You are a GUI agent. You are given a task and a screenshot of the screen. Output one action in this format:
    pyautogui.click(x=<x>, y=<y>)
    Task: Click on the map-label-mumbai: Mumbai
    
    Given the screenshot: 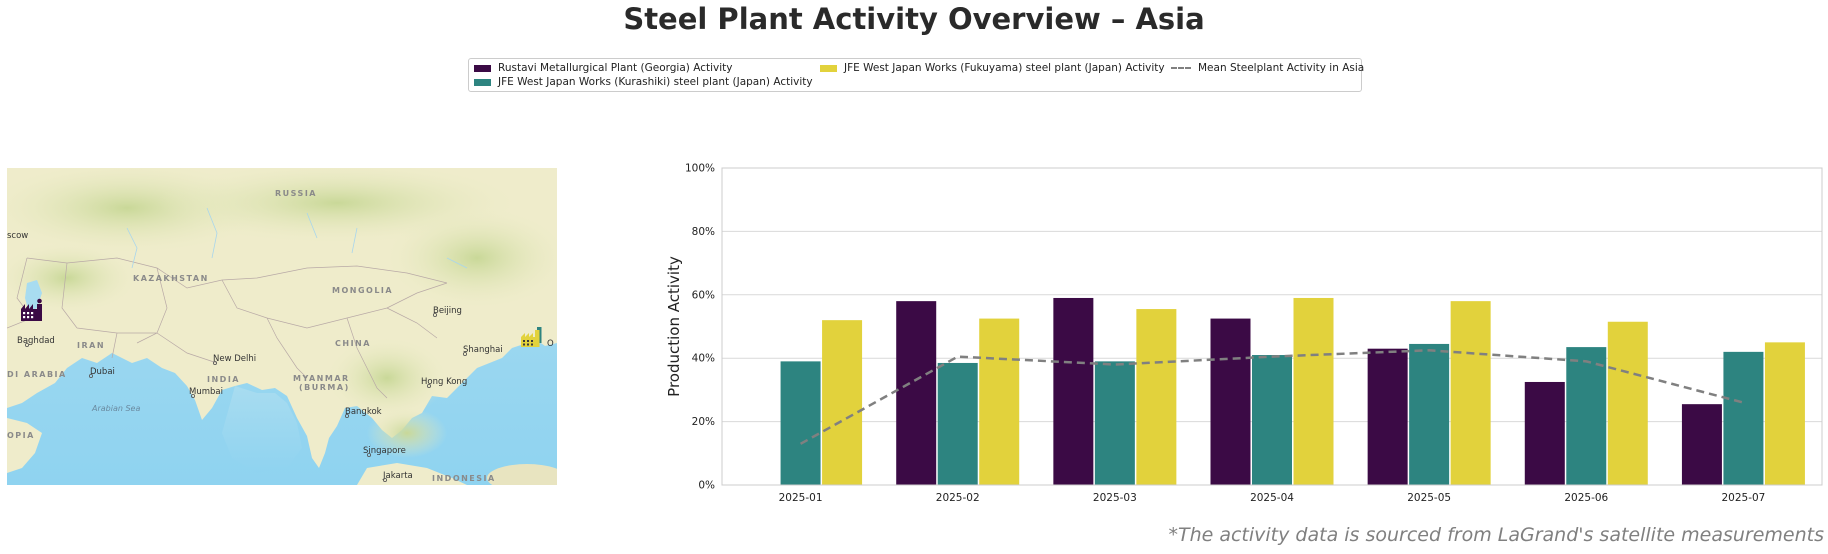 What is the action you would take?
    pyautogui.click(x=206, y=392)
    